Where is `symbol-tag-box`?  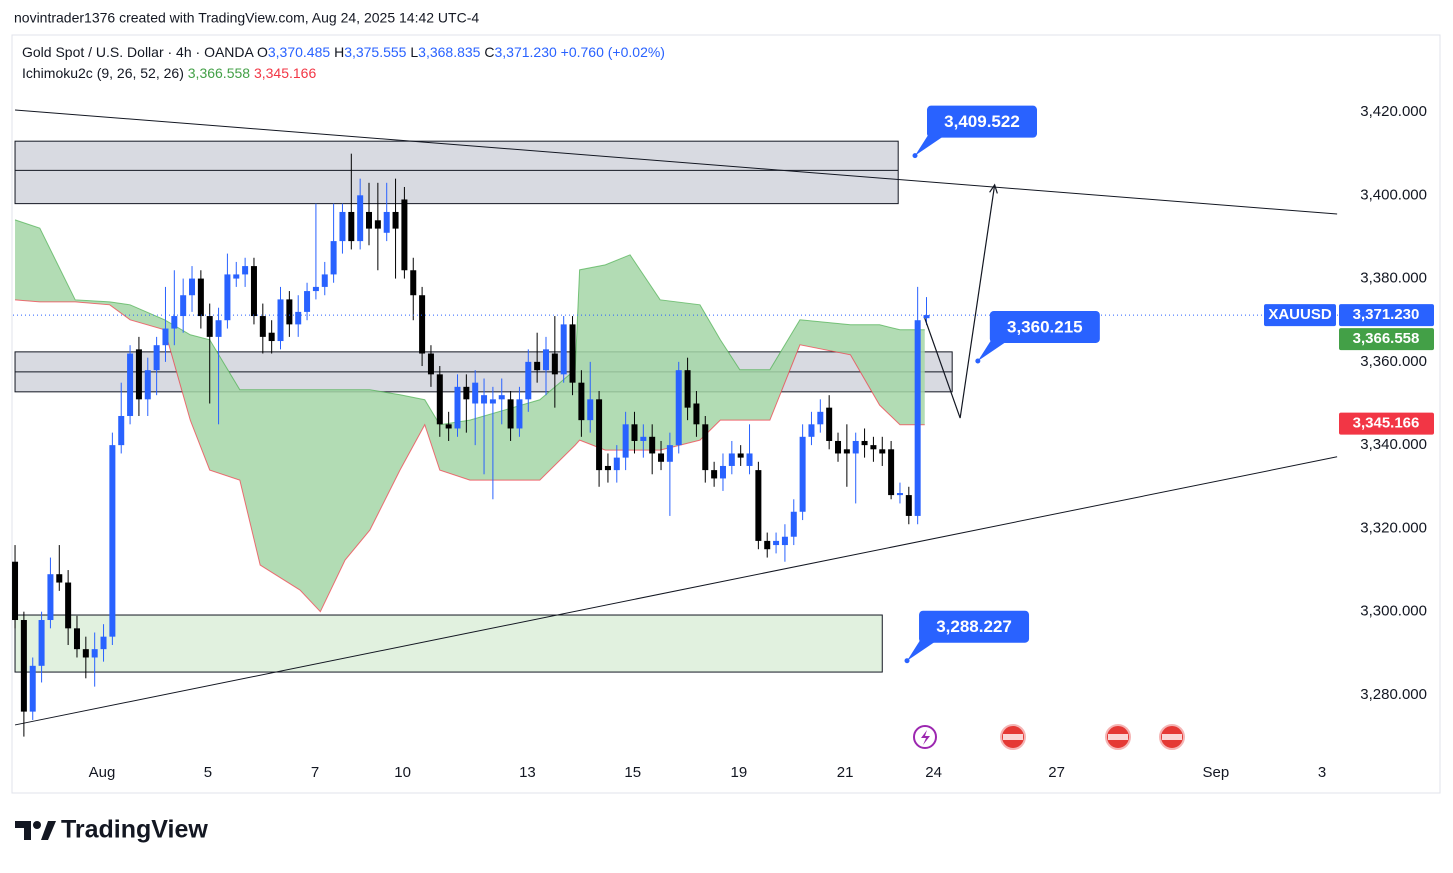 symbol-tag-box is located at coordinates (1300, 315).